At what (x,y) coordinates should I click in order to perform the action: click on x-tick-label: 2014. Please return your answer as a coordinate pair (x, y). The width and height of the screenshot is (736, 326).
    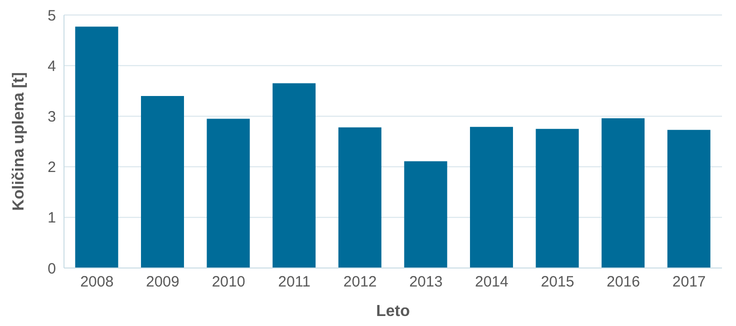
    Looking at the image, I should click on (491, 282).